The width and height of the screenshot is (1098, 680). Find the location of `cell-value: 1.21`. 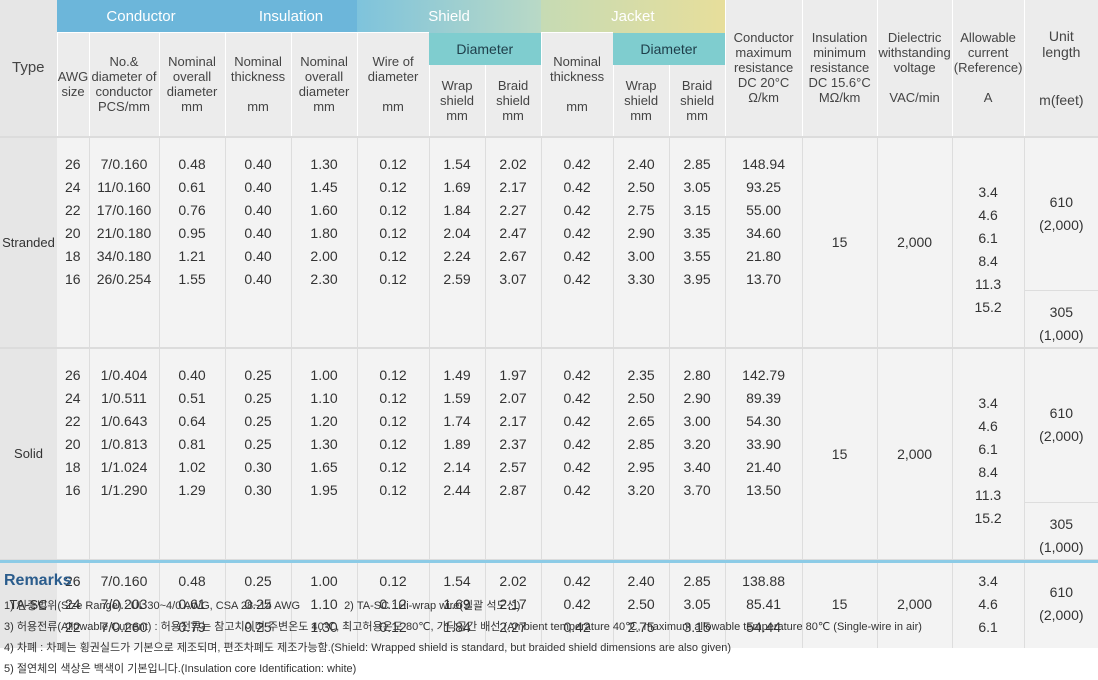

cell-value: 1.21 is located at coordinates (192, 255).